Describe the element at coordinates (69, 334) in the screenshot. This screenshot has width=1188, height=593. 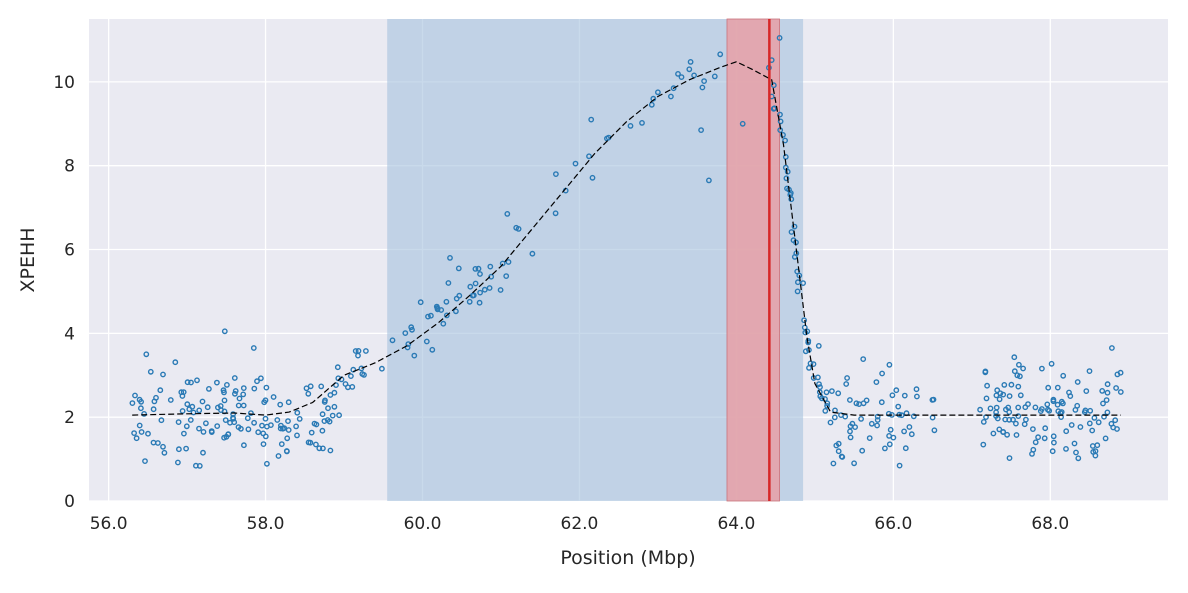
I see `y-tick-label: 4` at that location.